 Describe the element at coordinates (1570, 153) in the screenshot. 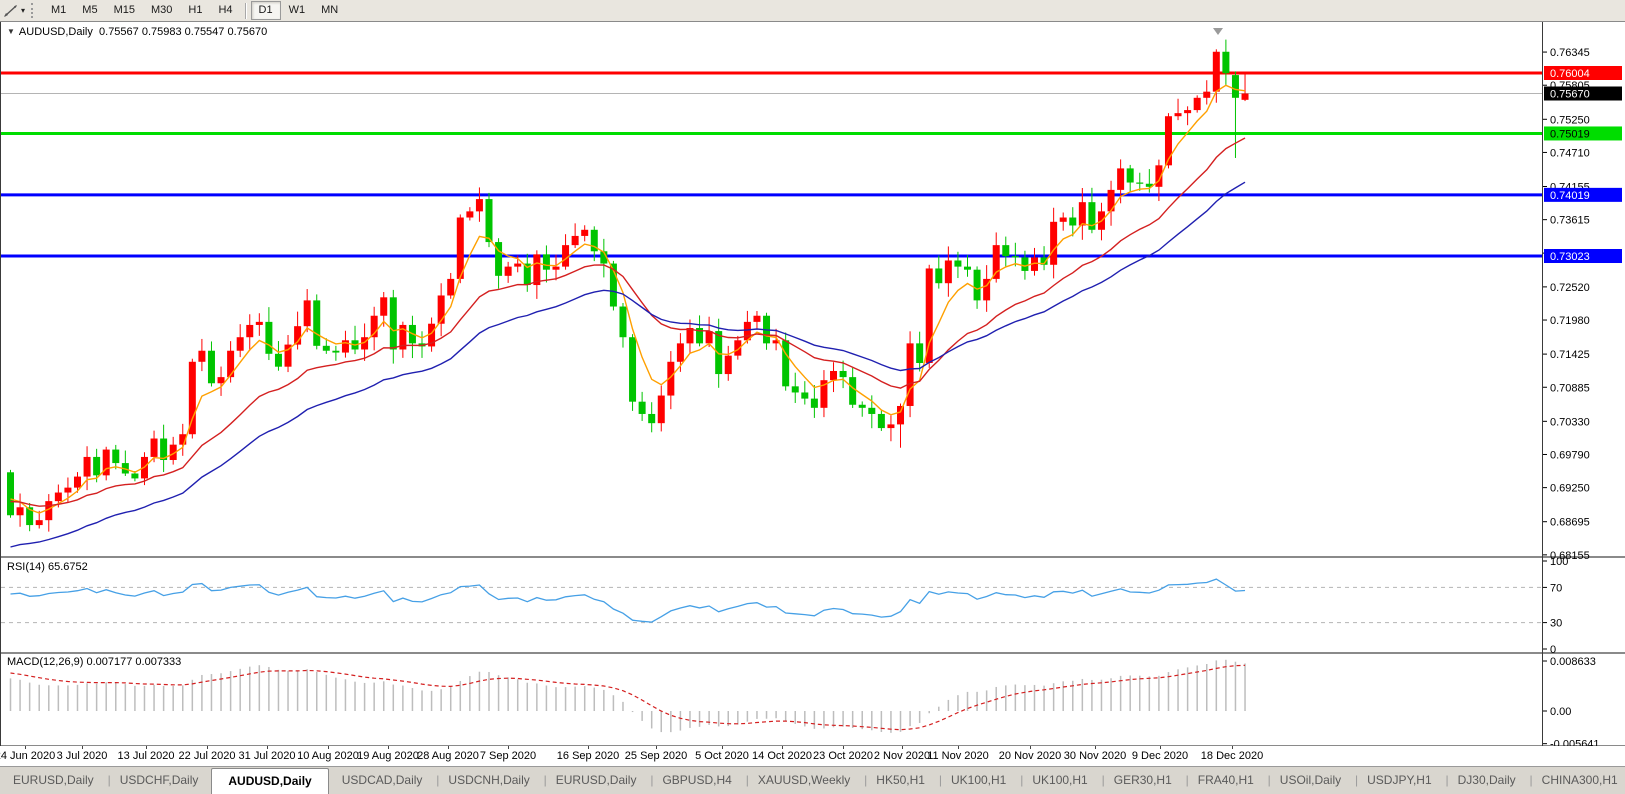

I see `svg-text: 0.74710` at that location.